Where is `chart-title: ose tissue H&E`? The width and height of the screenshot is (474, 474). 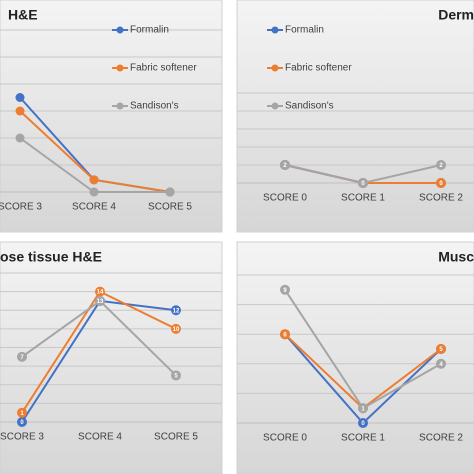
chart-title: ose tissue H&E is located at coordinates (51, 257).